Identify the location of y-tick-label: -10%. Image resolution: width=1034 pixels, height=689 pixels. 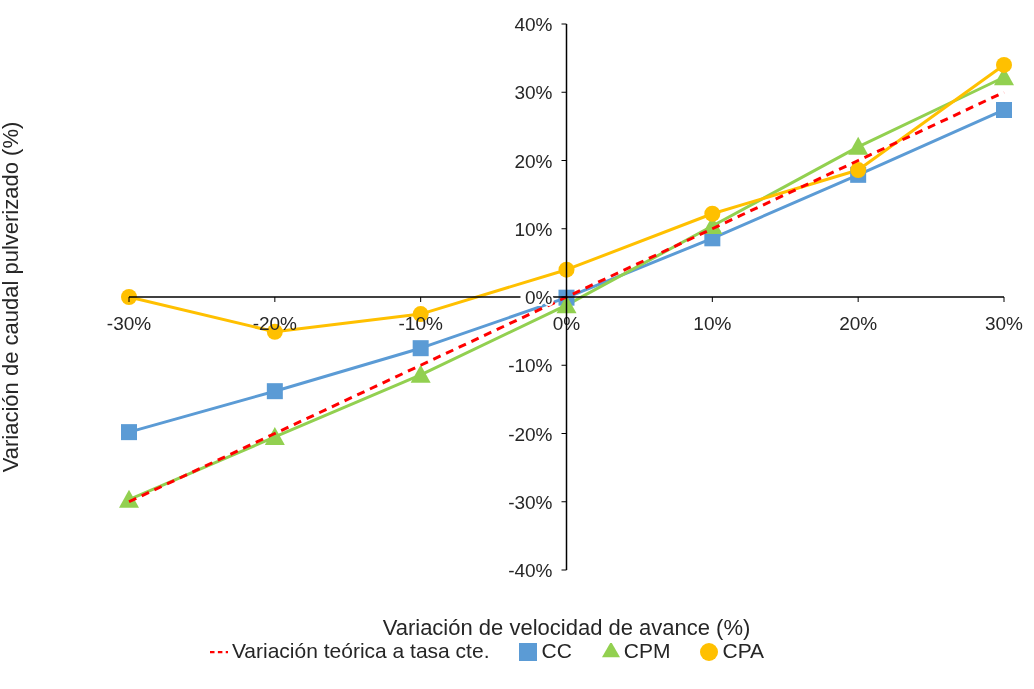
(530, 366).